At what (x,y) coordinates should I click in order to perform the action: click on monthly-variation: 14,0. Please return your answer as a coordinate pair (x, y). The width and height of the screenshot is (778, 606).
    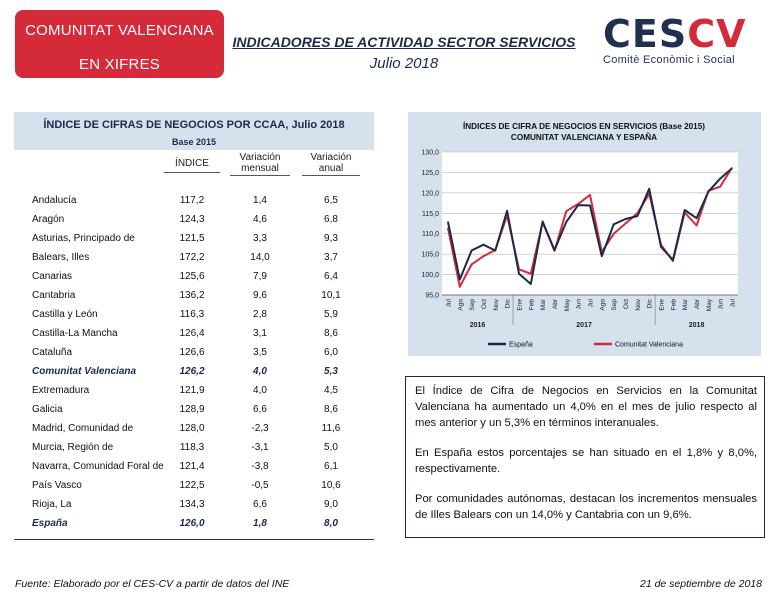
    Looking at the image, I should click on (260, 257).